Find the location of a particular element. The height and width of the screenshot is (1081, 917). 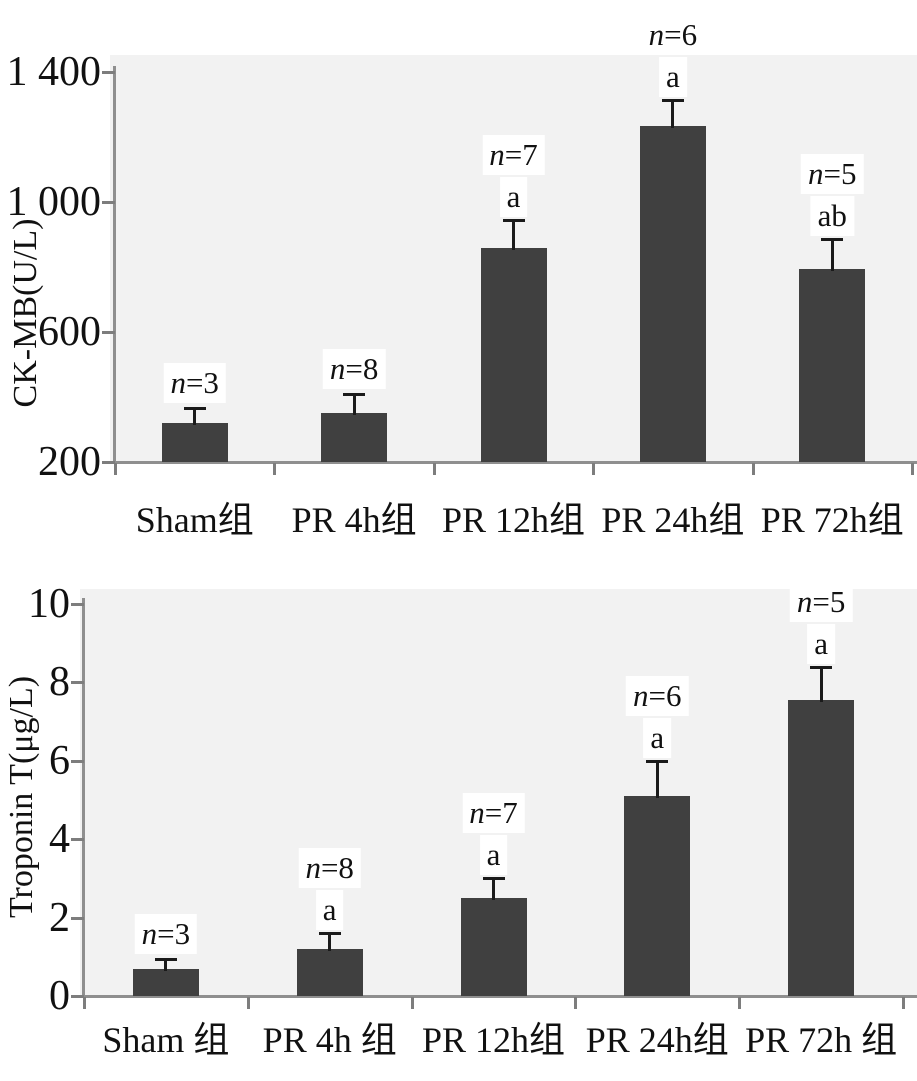

x-category-label: Sham组 is located at coordinates (194, 520).